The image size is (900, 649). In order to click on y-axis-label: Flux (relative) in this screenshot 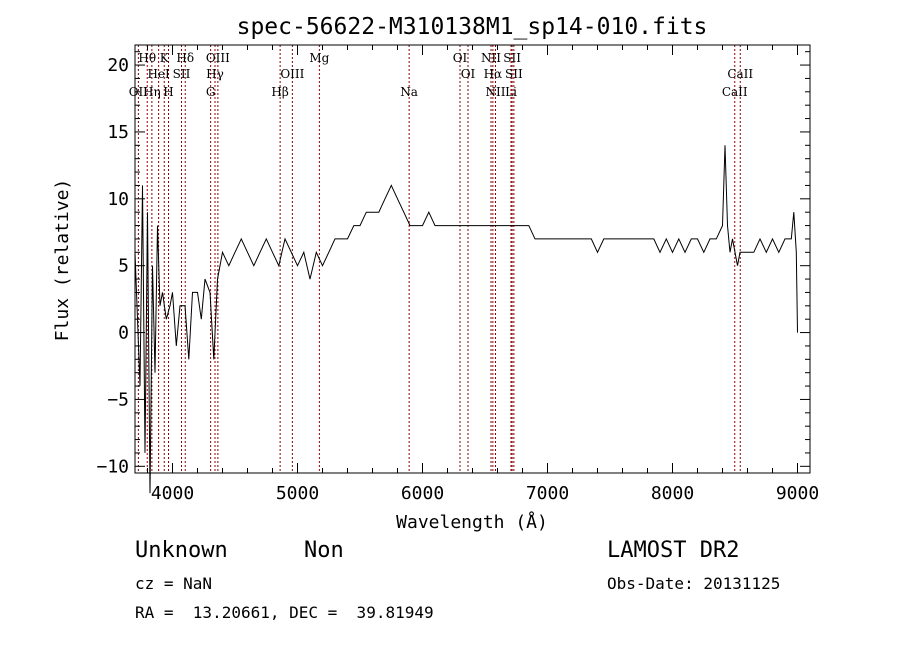, I will do `click(62, 260)`.